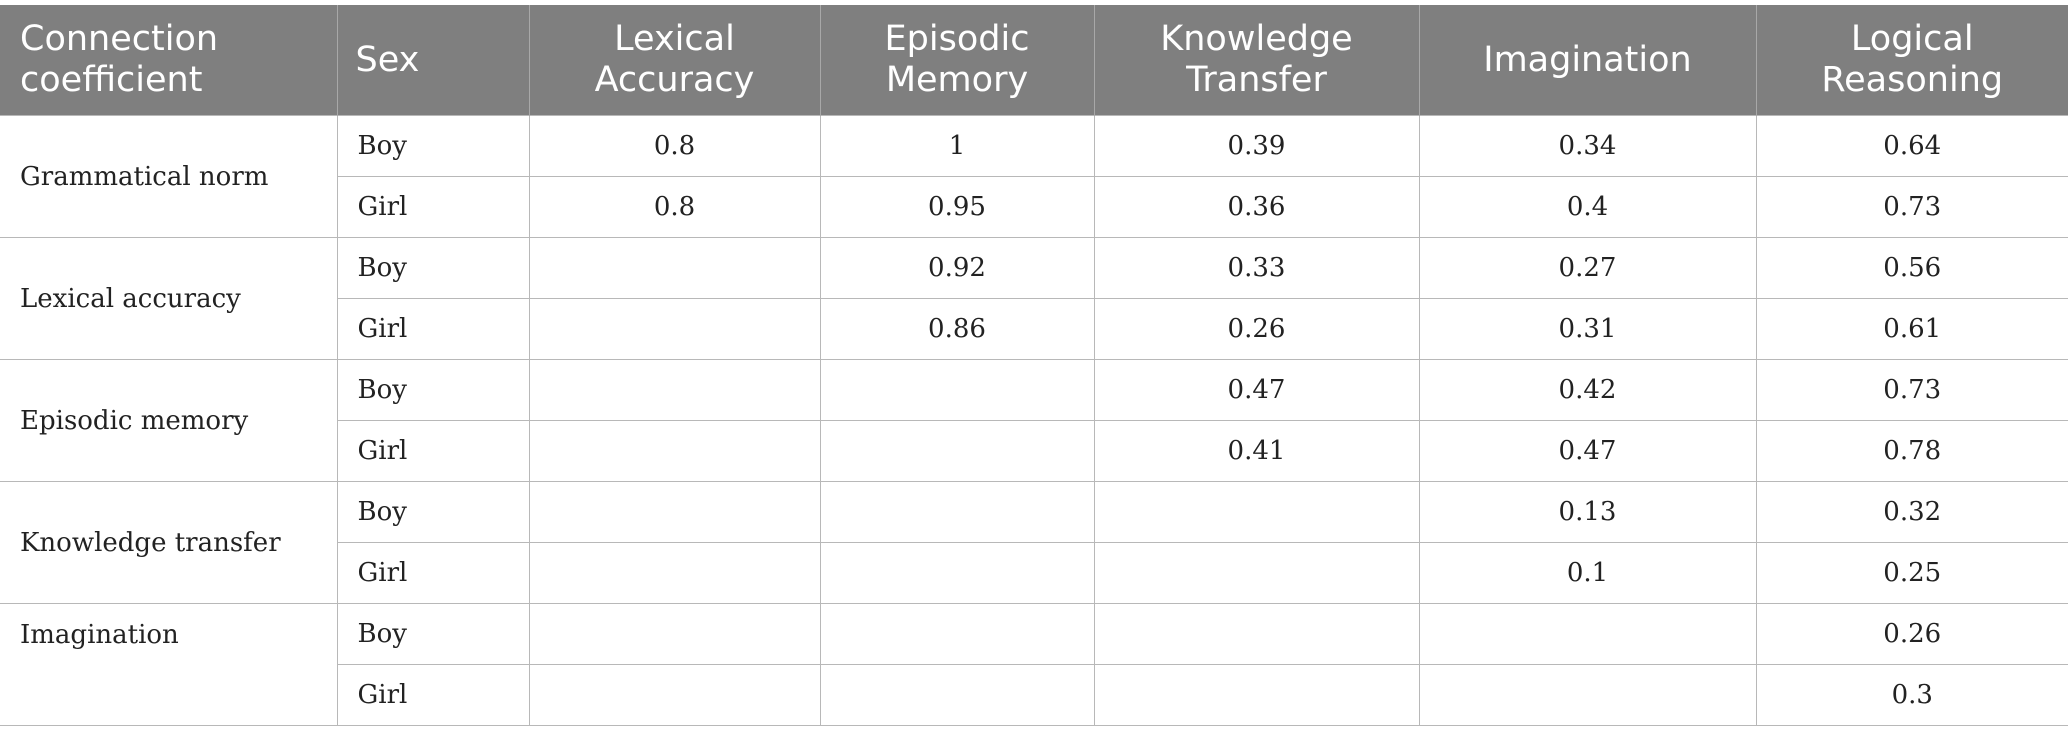 The image size is (2068, 747). Describe the element at coordinates (1587, 207) in the screenshot. I see `value-cell: 0.4` at that location.